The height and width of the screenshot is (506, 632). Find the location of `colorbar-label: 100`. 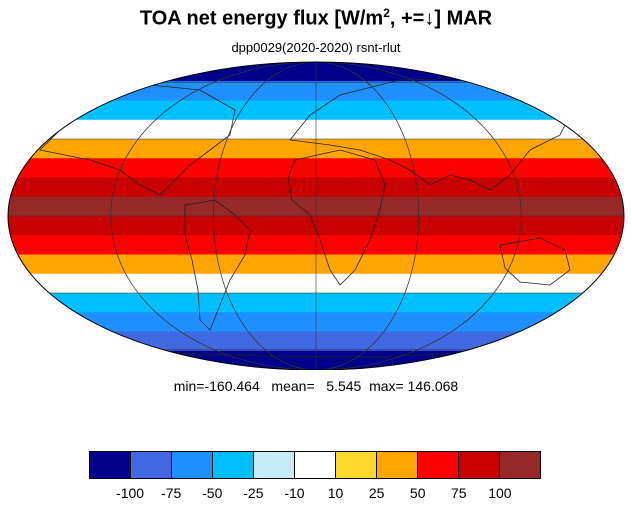

colorbar-label: 100 is located at coordinates (500, 493).